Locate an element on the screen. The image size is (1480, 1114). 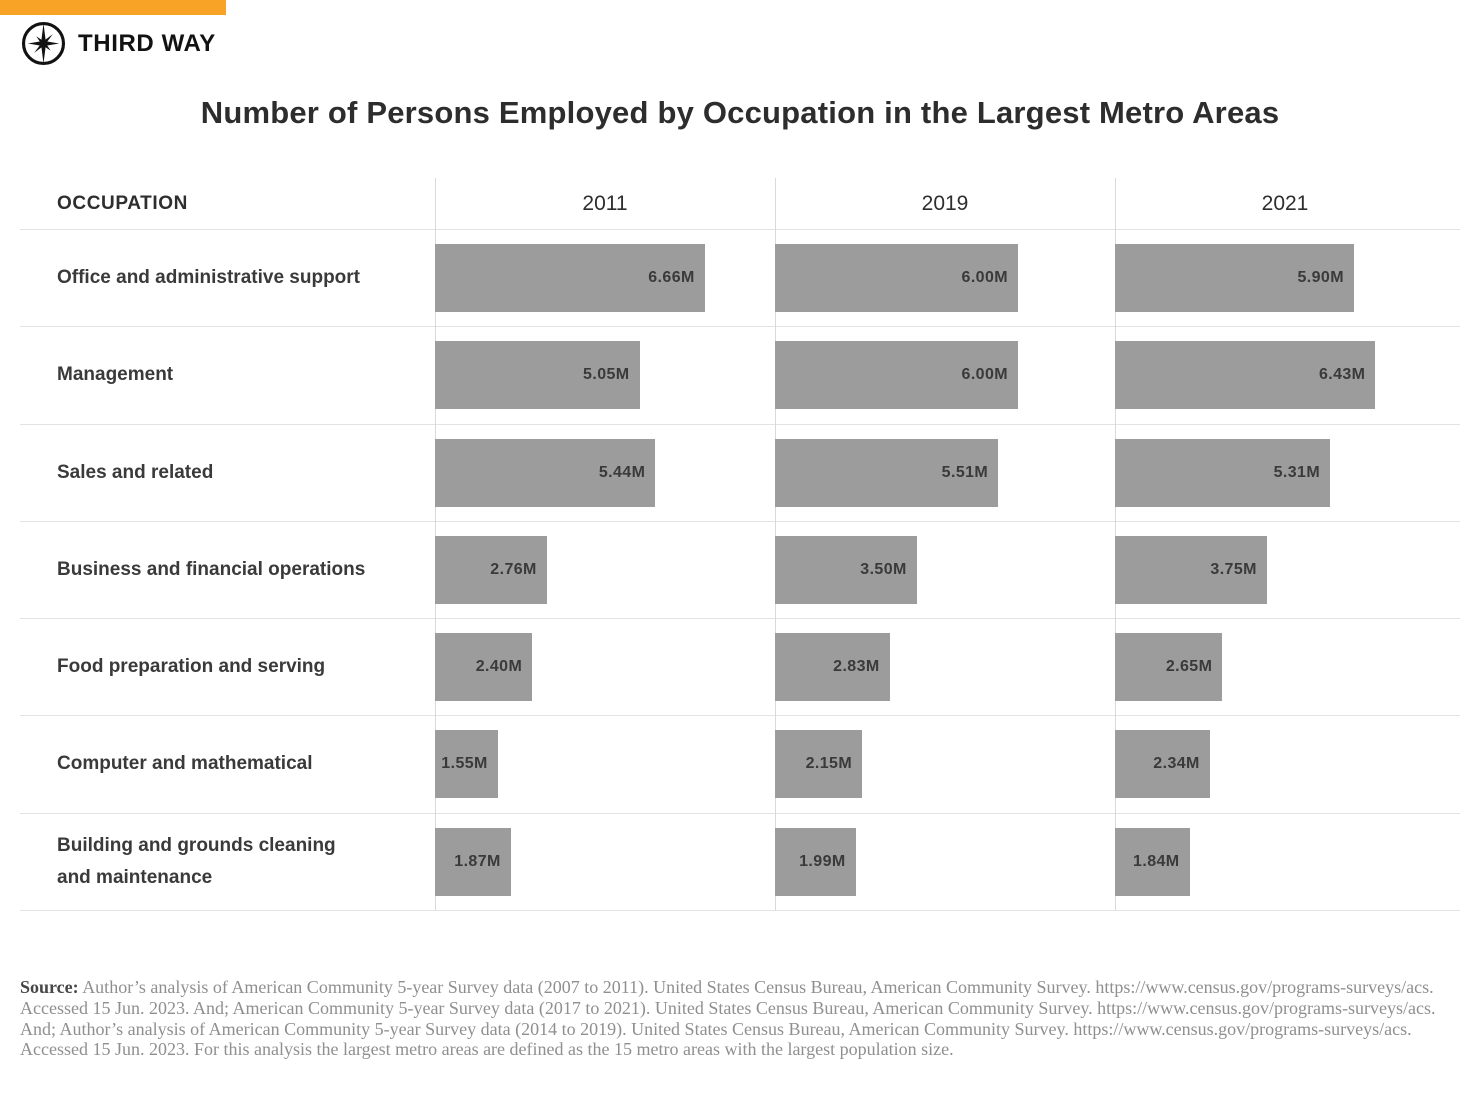
bar-value-label: 2.15M is located at coordinates (829, 764).